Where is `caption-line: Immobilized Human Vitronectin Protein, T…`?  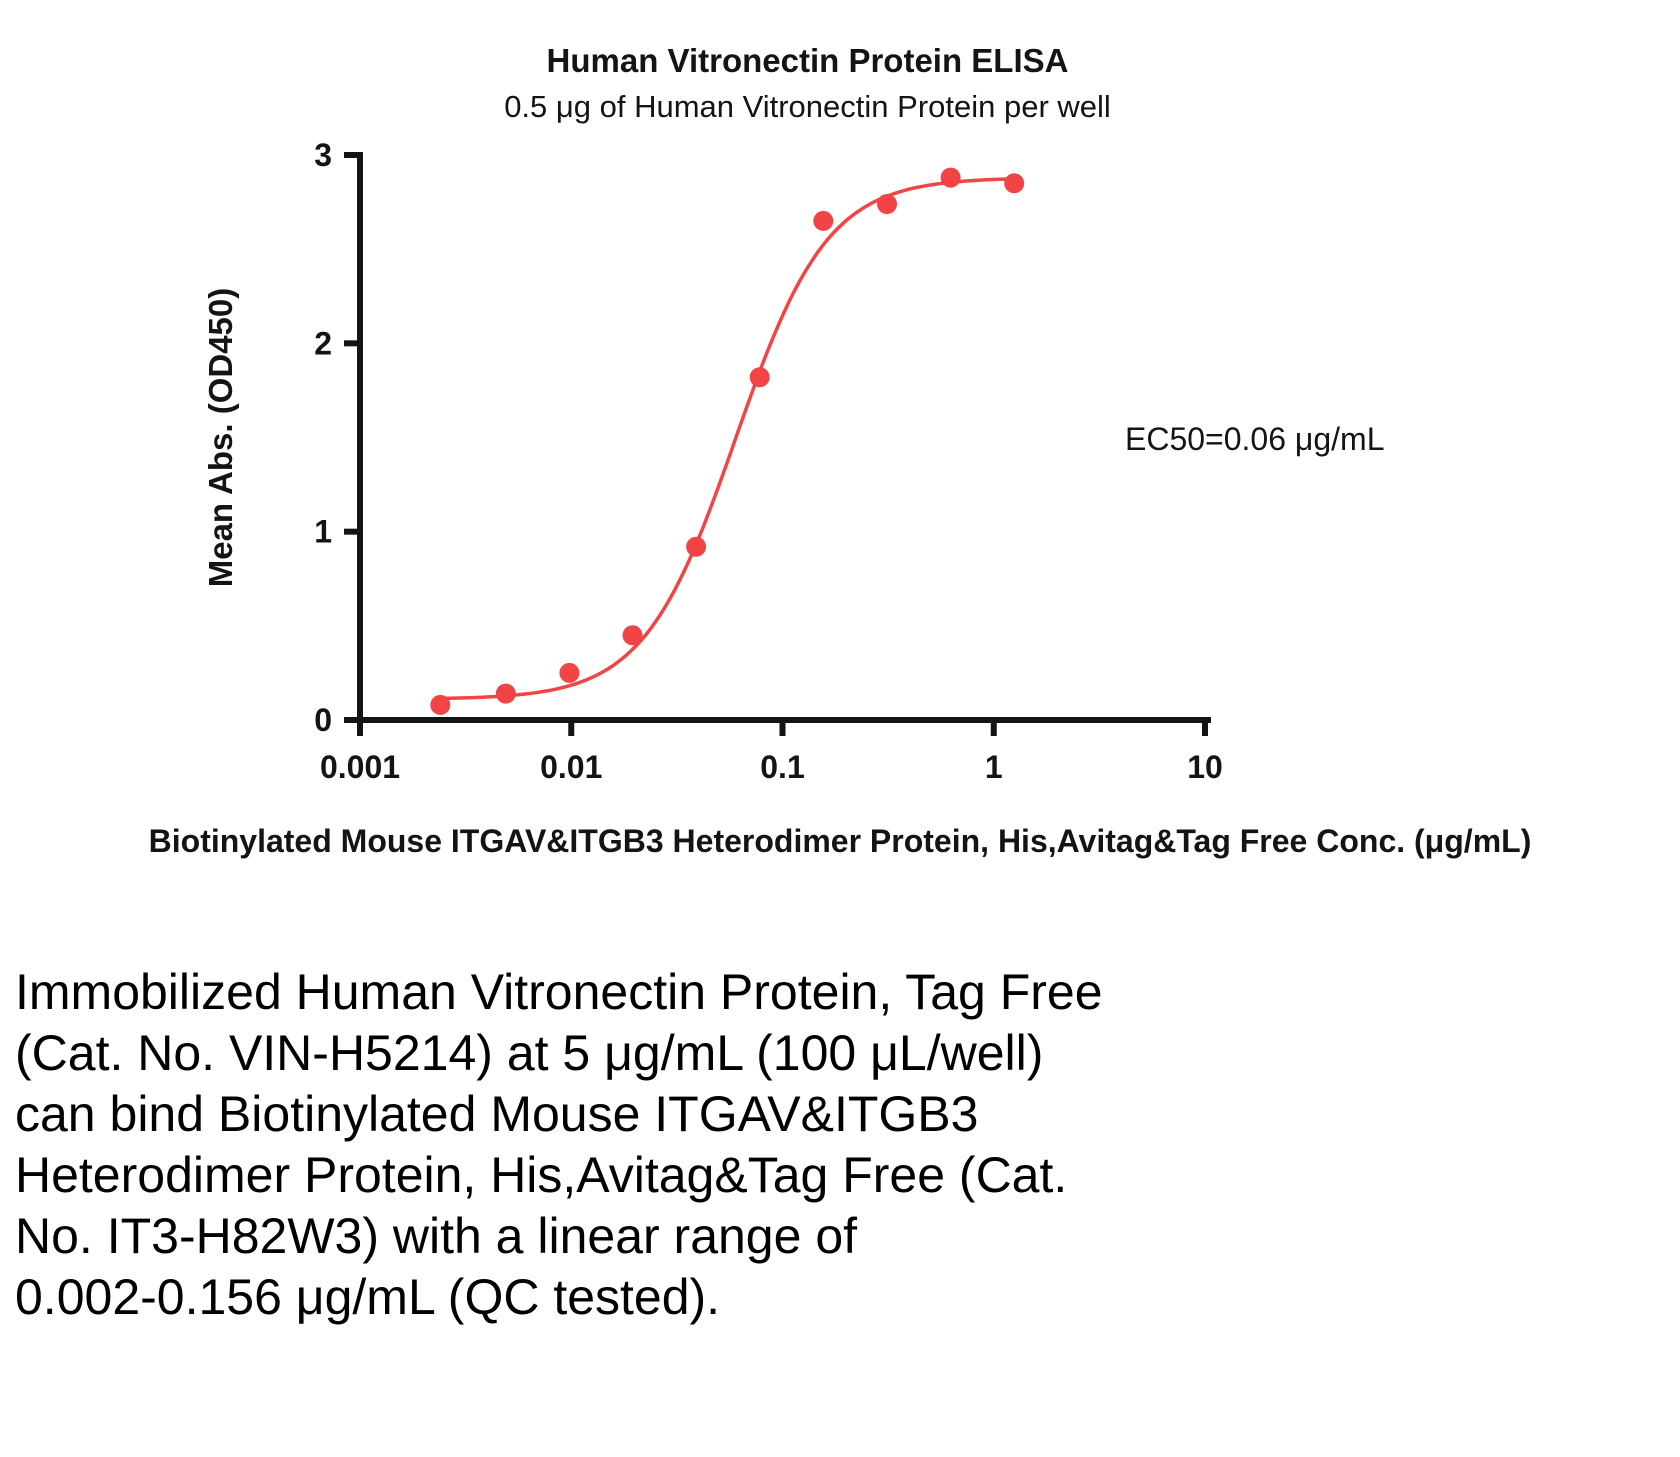
caption-line: Immobilized Human Vitronectin Protein, T… is located at coordinates (559, 992).